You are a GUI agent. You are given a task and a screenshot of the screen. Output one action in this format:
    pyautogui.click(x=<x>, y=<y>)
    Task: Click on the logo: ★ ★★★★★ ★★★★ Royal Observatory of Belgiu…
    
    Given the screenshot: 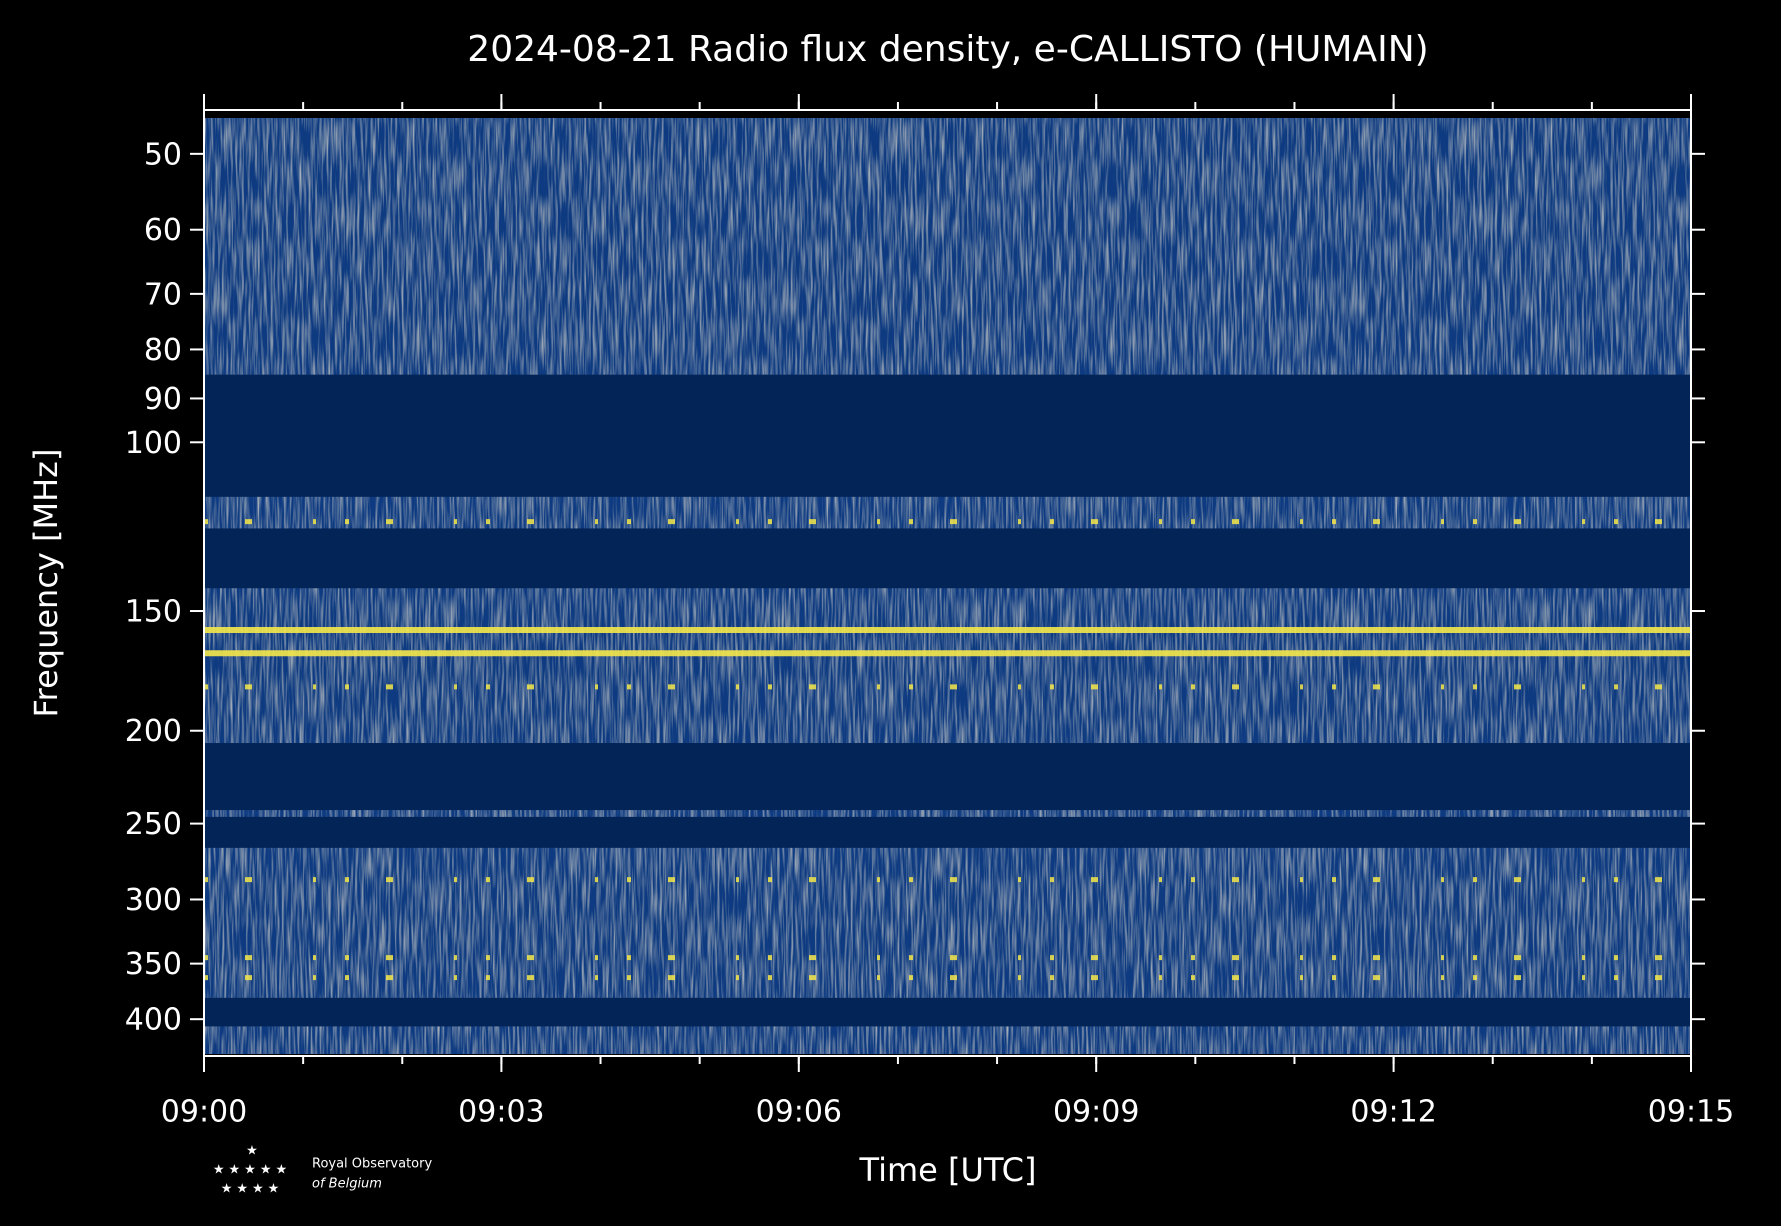 What is the action you would take?
    pyautogui.click(x=323, y=1170)
    